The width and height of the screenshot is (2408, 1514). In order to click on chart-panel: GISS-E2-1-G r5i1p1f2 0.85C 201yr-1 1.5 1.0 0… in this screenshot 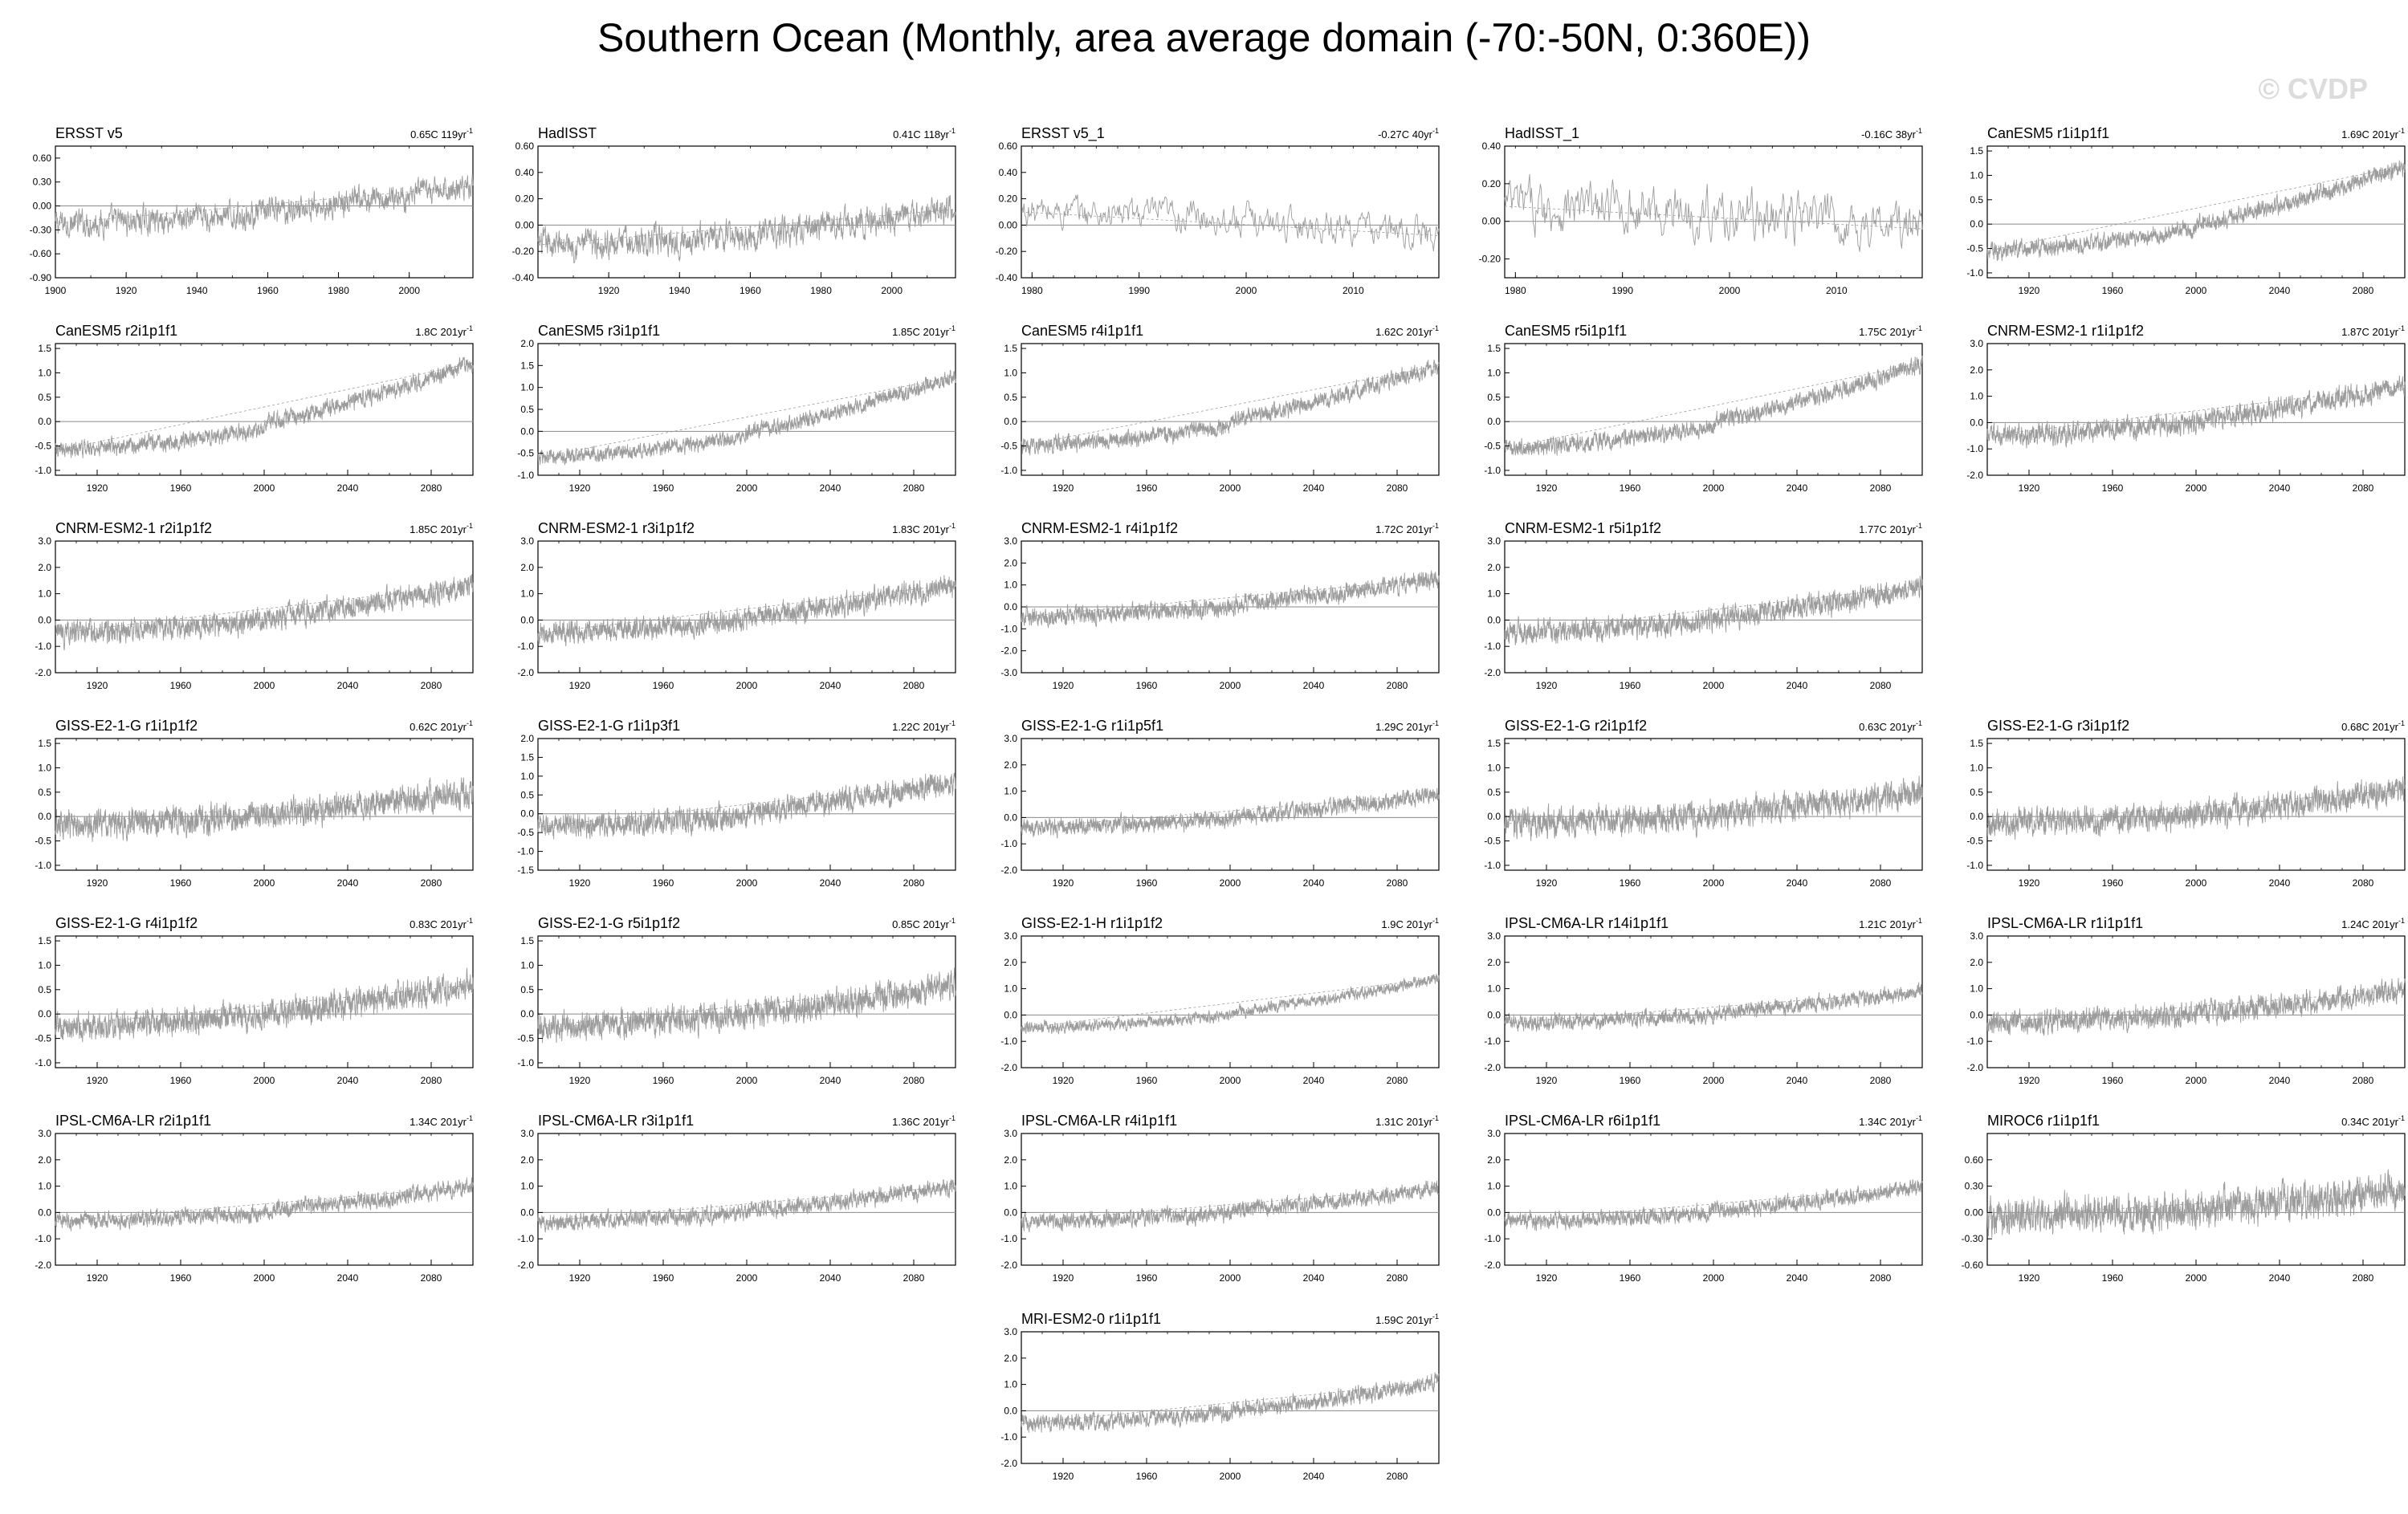, I will do `click(736, 1000)`.